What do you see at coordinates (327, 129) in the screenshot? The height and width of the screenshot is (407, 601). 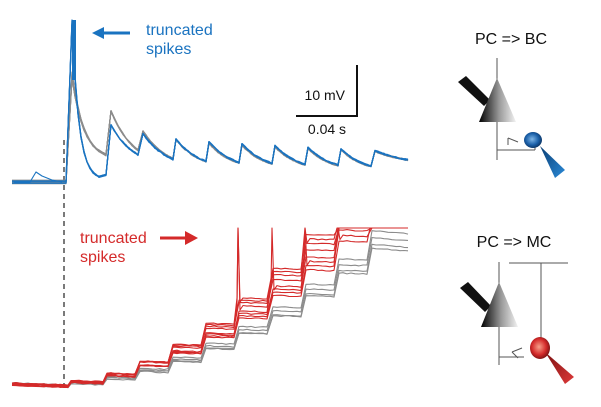 I see `scale-time-label: 0.04 s` at bounding box center [327, 129].